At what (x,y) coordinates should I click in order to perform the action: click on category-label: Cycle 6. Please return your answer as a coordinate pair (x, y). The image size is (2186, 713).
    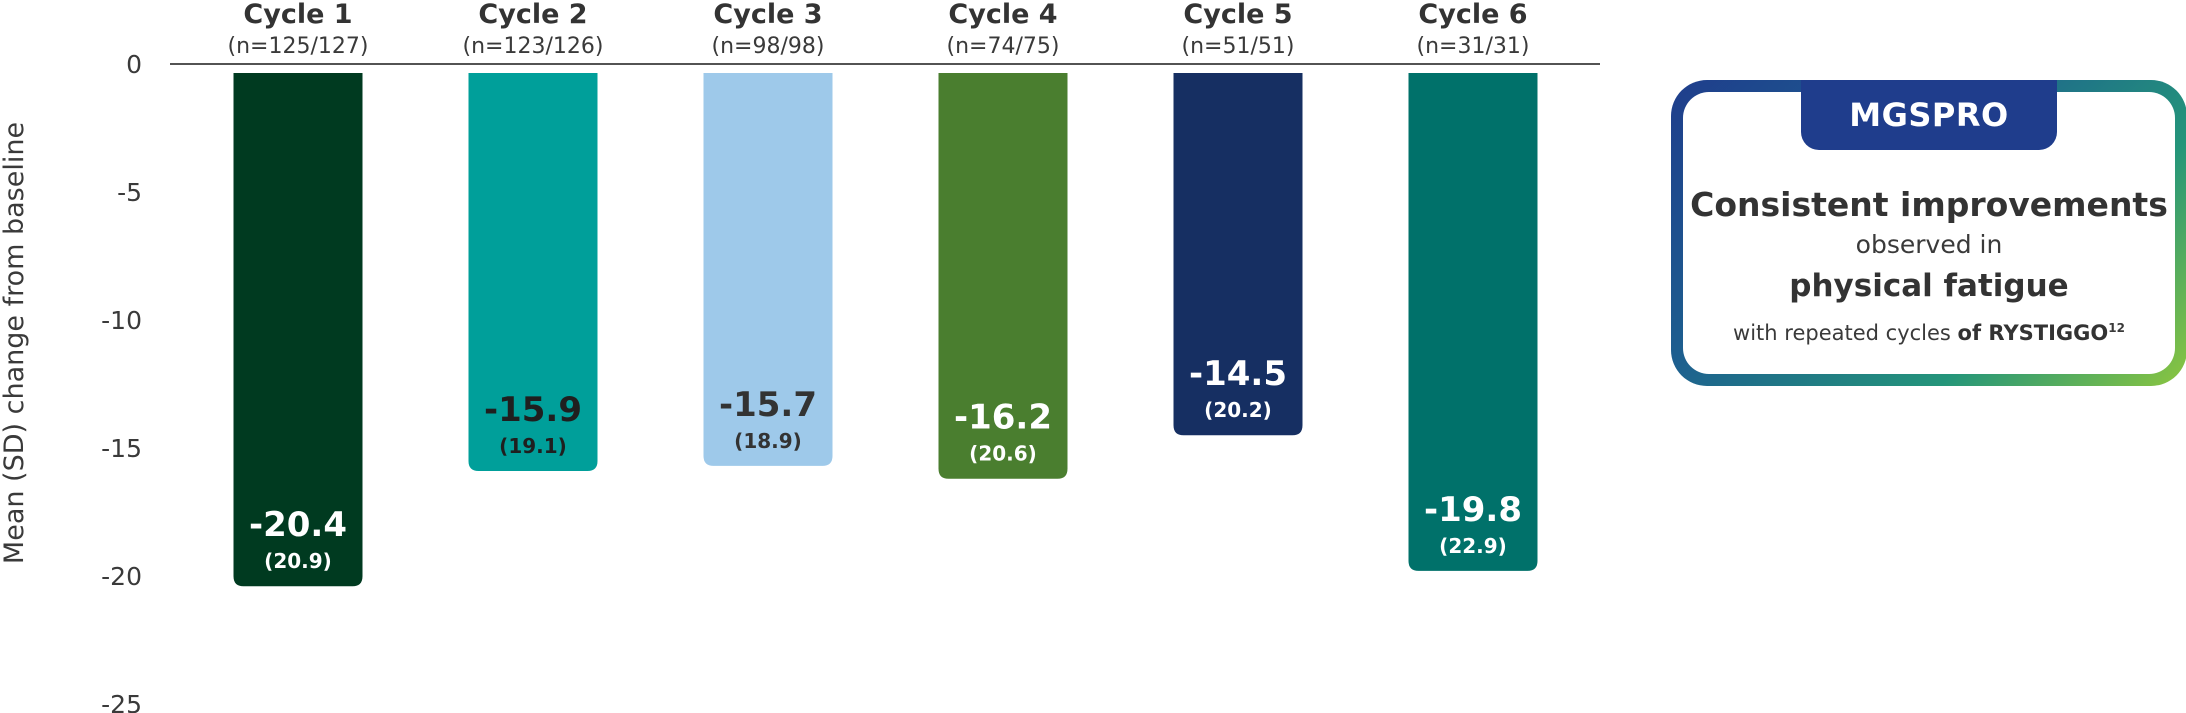
    Looking at the image, I should click on (1472, 15).